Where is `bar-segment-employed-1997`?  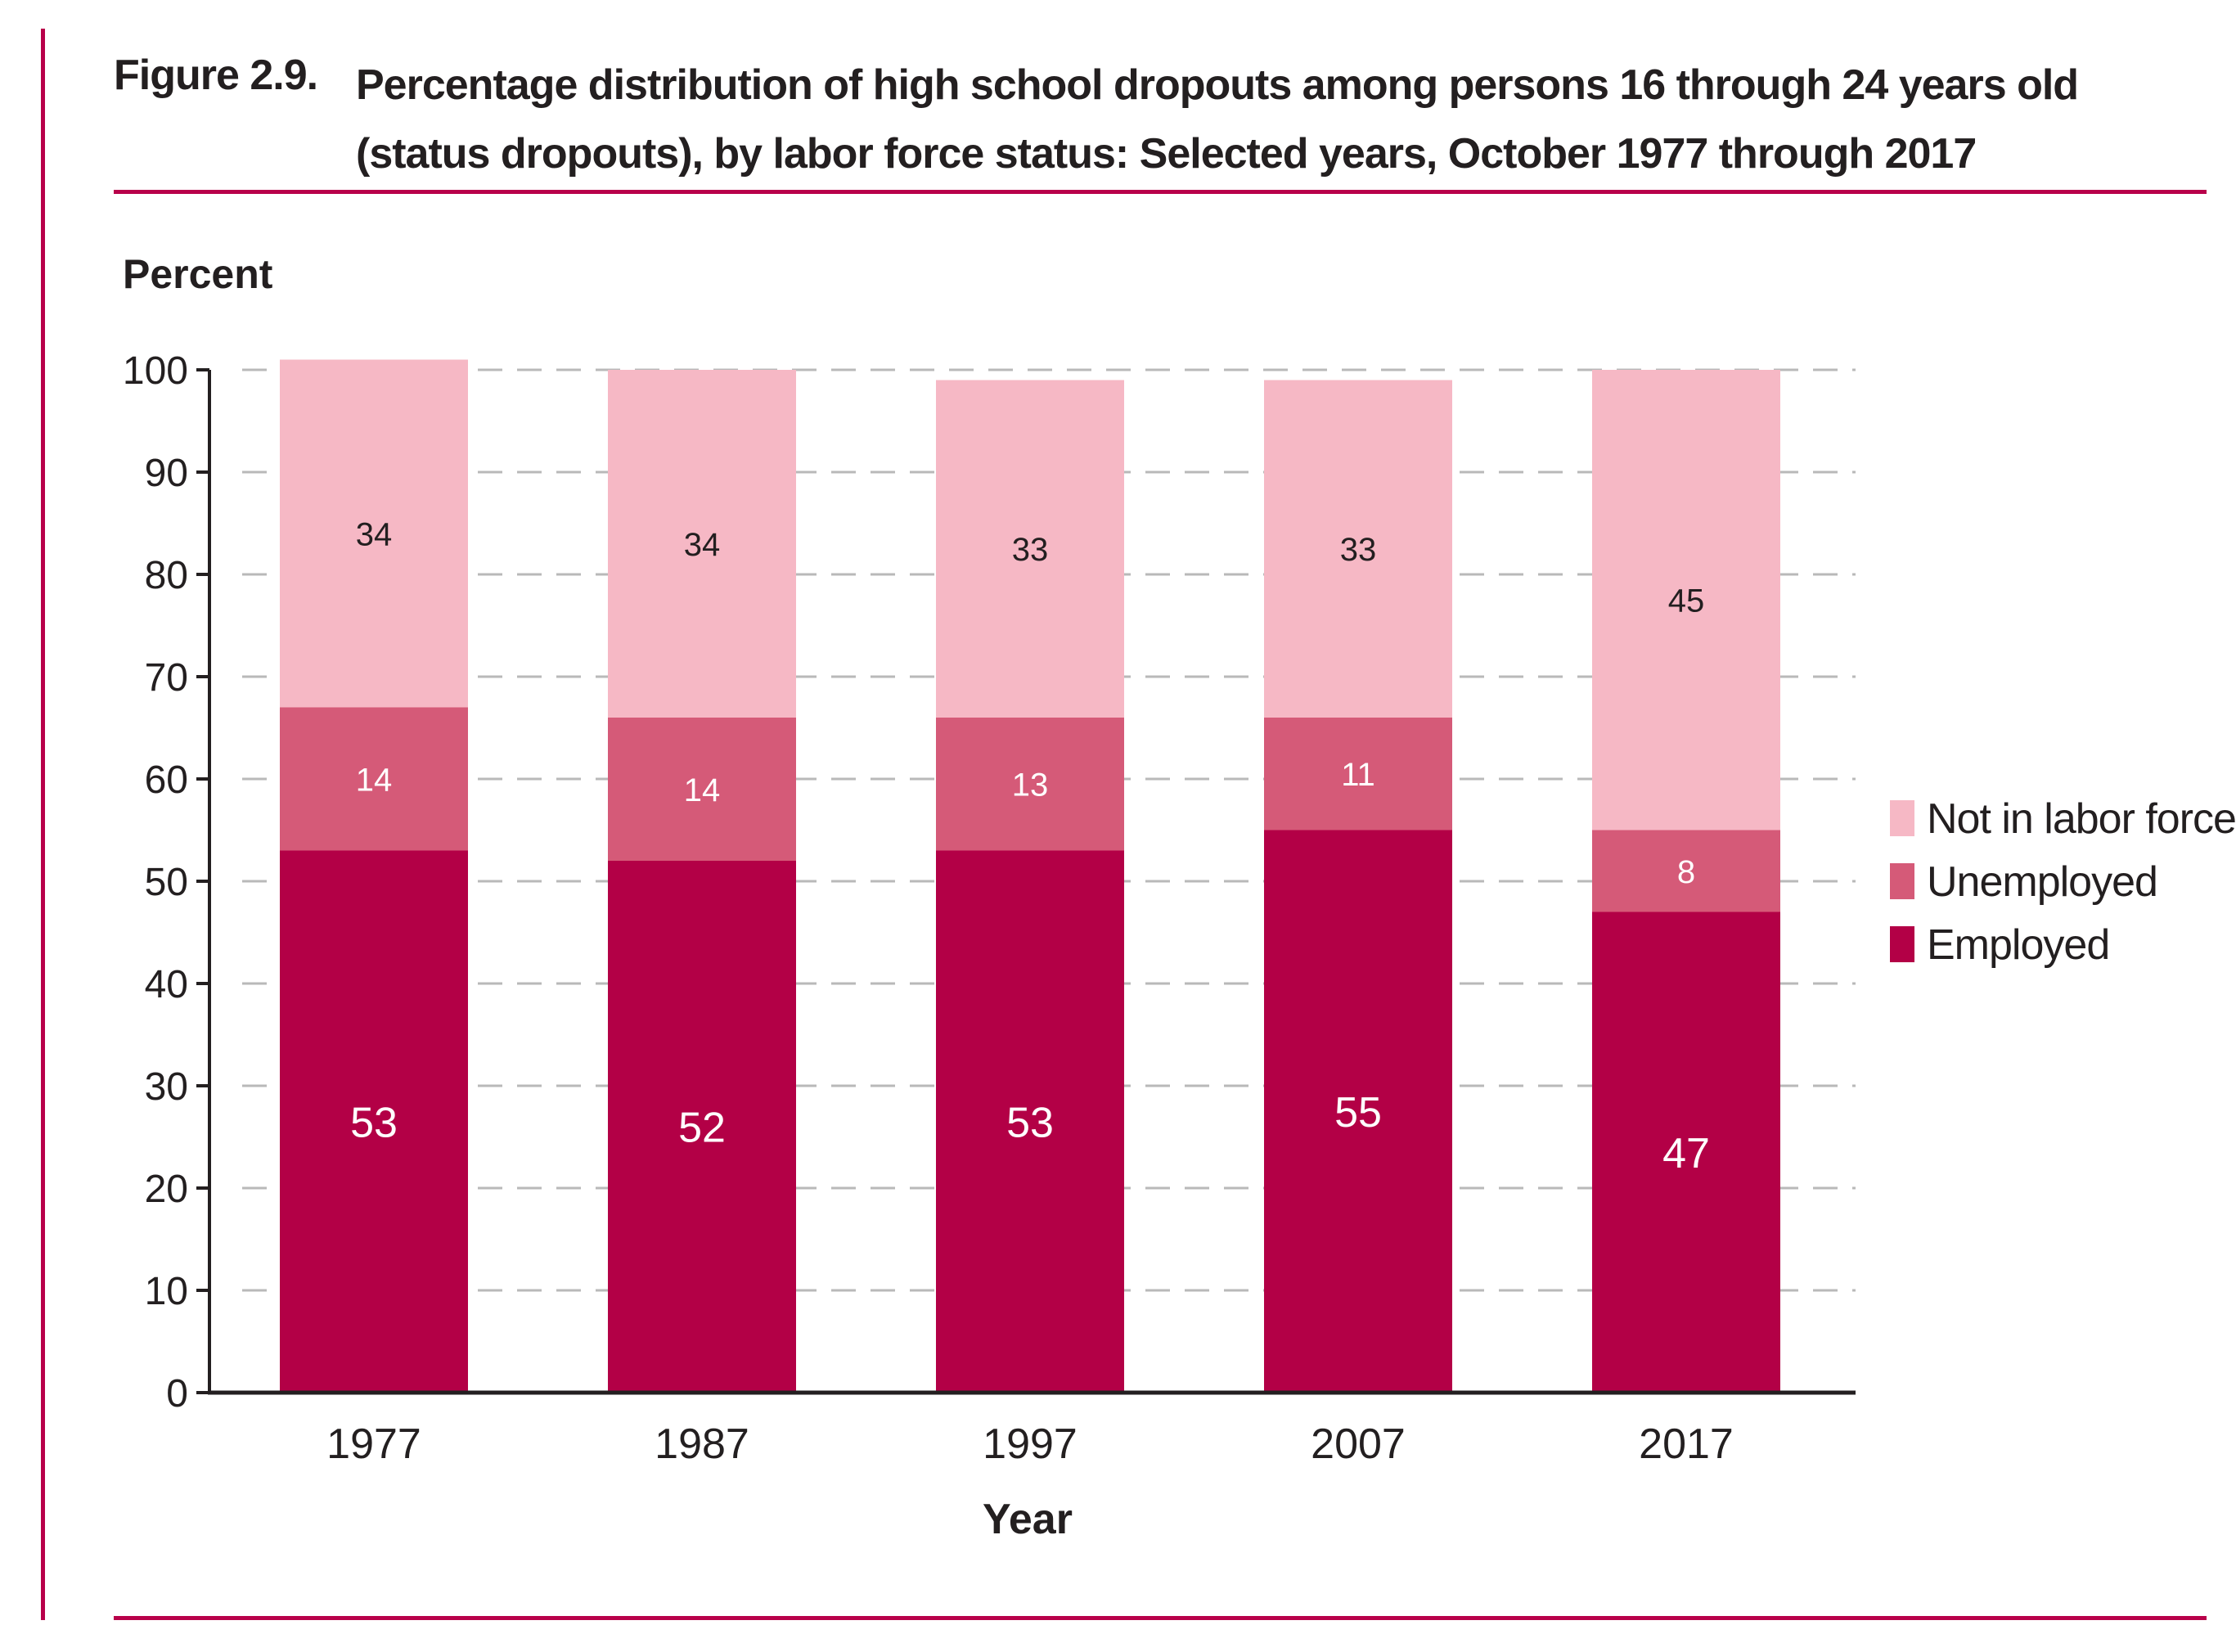
bar-segment-employed-1997 is located at coordinates (1030, 1121).